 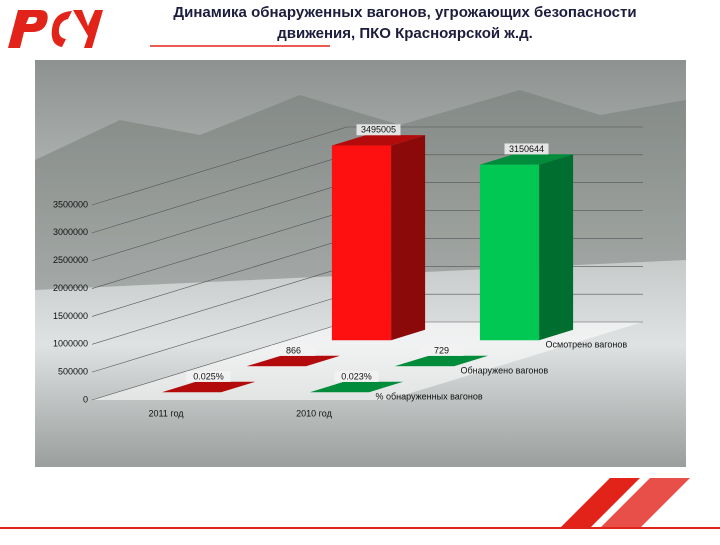 I want to click on x-tick-label: 2010 год, so click(x=314, y=413).